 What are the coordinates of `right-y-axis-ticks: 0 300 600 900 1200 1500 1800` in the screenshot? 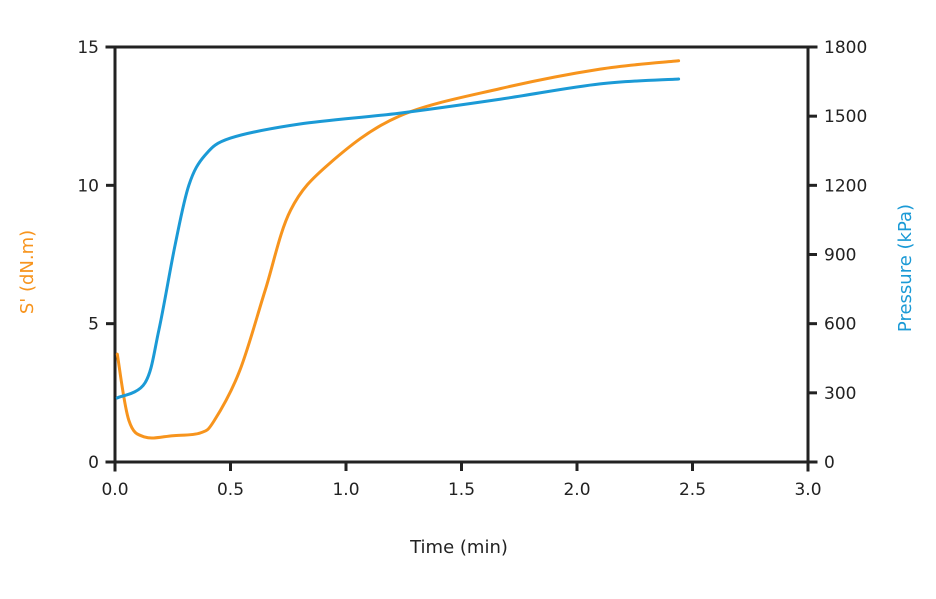 It's located at (837, 255).